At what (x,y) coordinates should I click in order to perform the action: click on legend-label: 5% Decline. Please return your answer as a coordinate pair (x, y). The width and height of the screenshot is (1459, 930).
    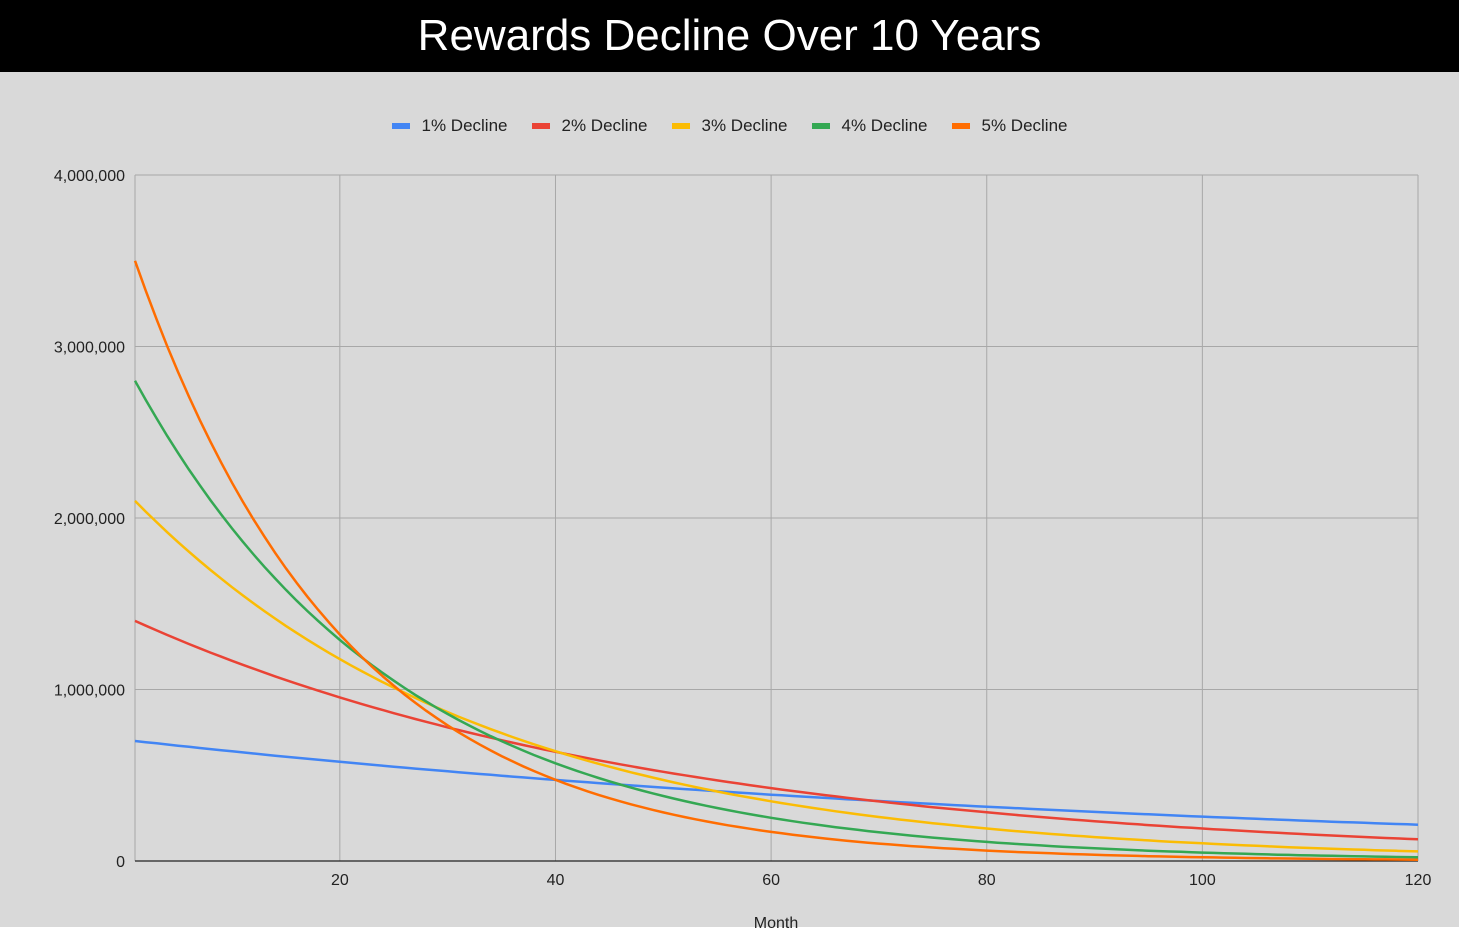
    Looking at the image, I should click on (1024, 125).